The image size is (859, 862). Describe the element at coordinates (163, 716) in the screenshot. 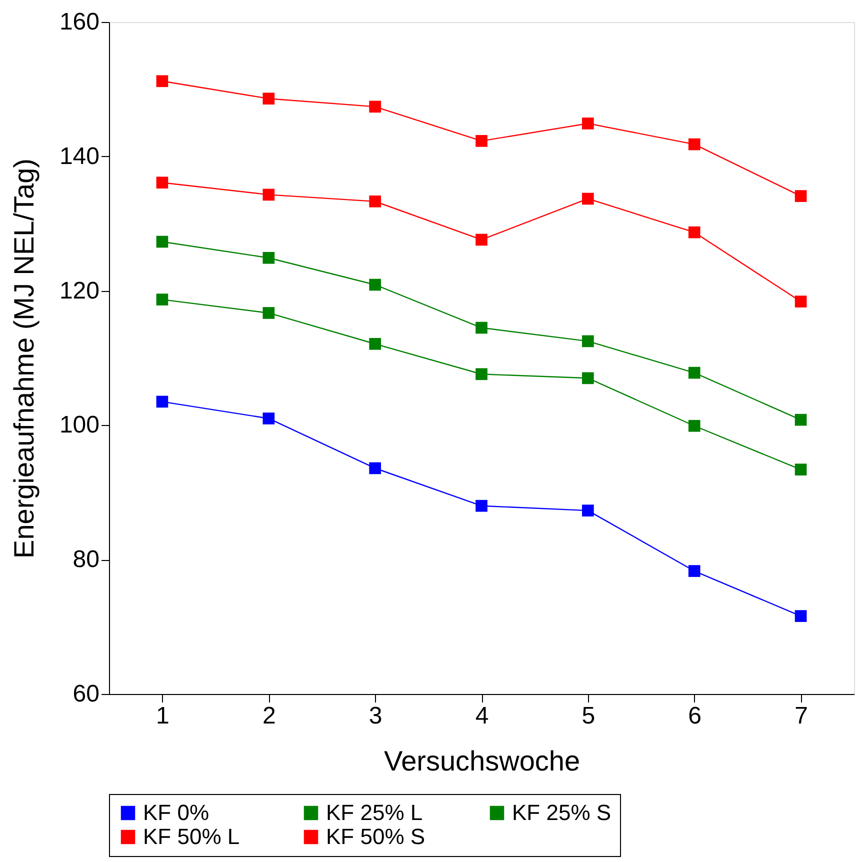

I see `x-tick-label: 1` at that location.